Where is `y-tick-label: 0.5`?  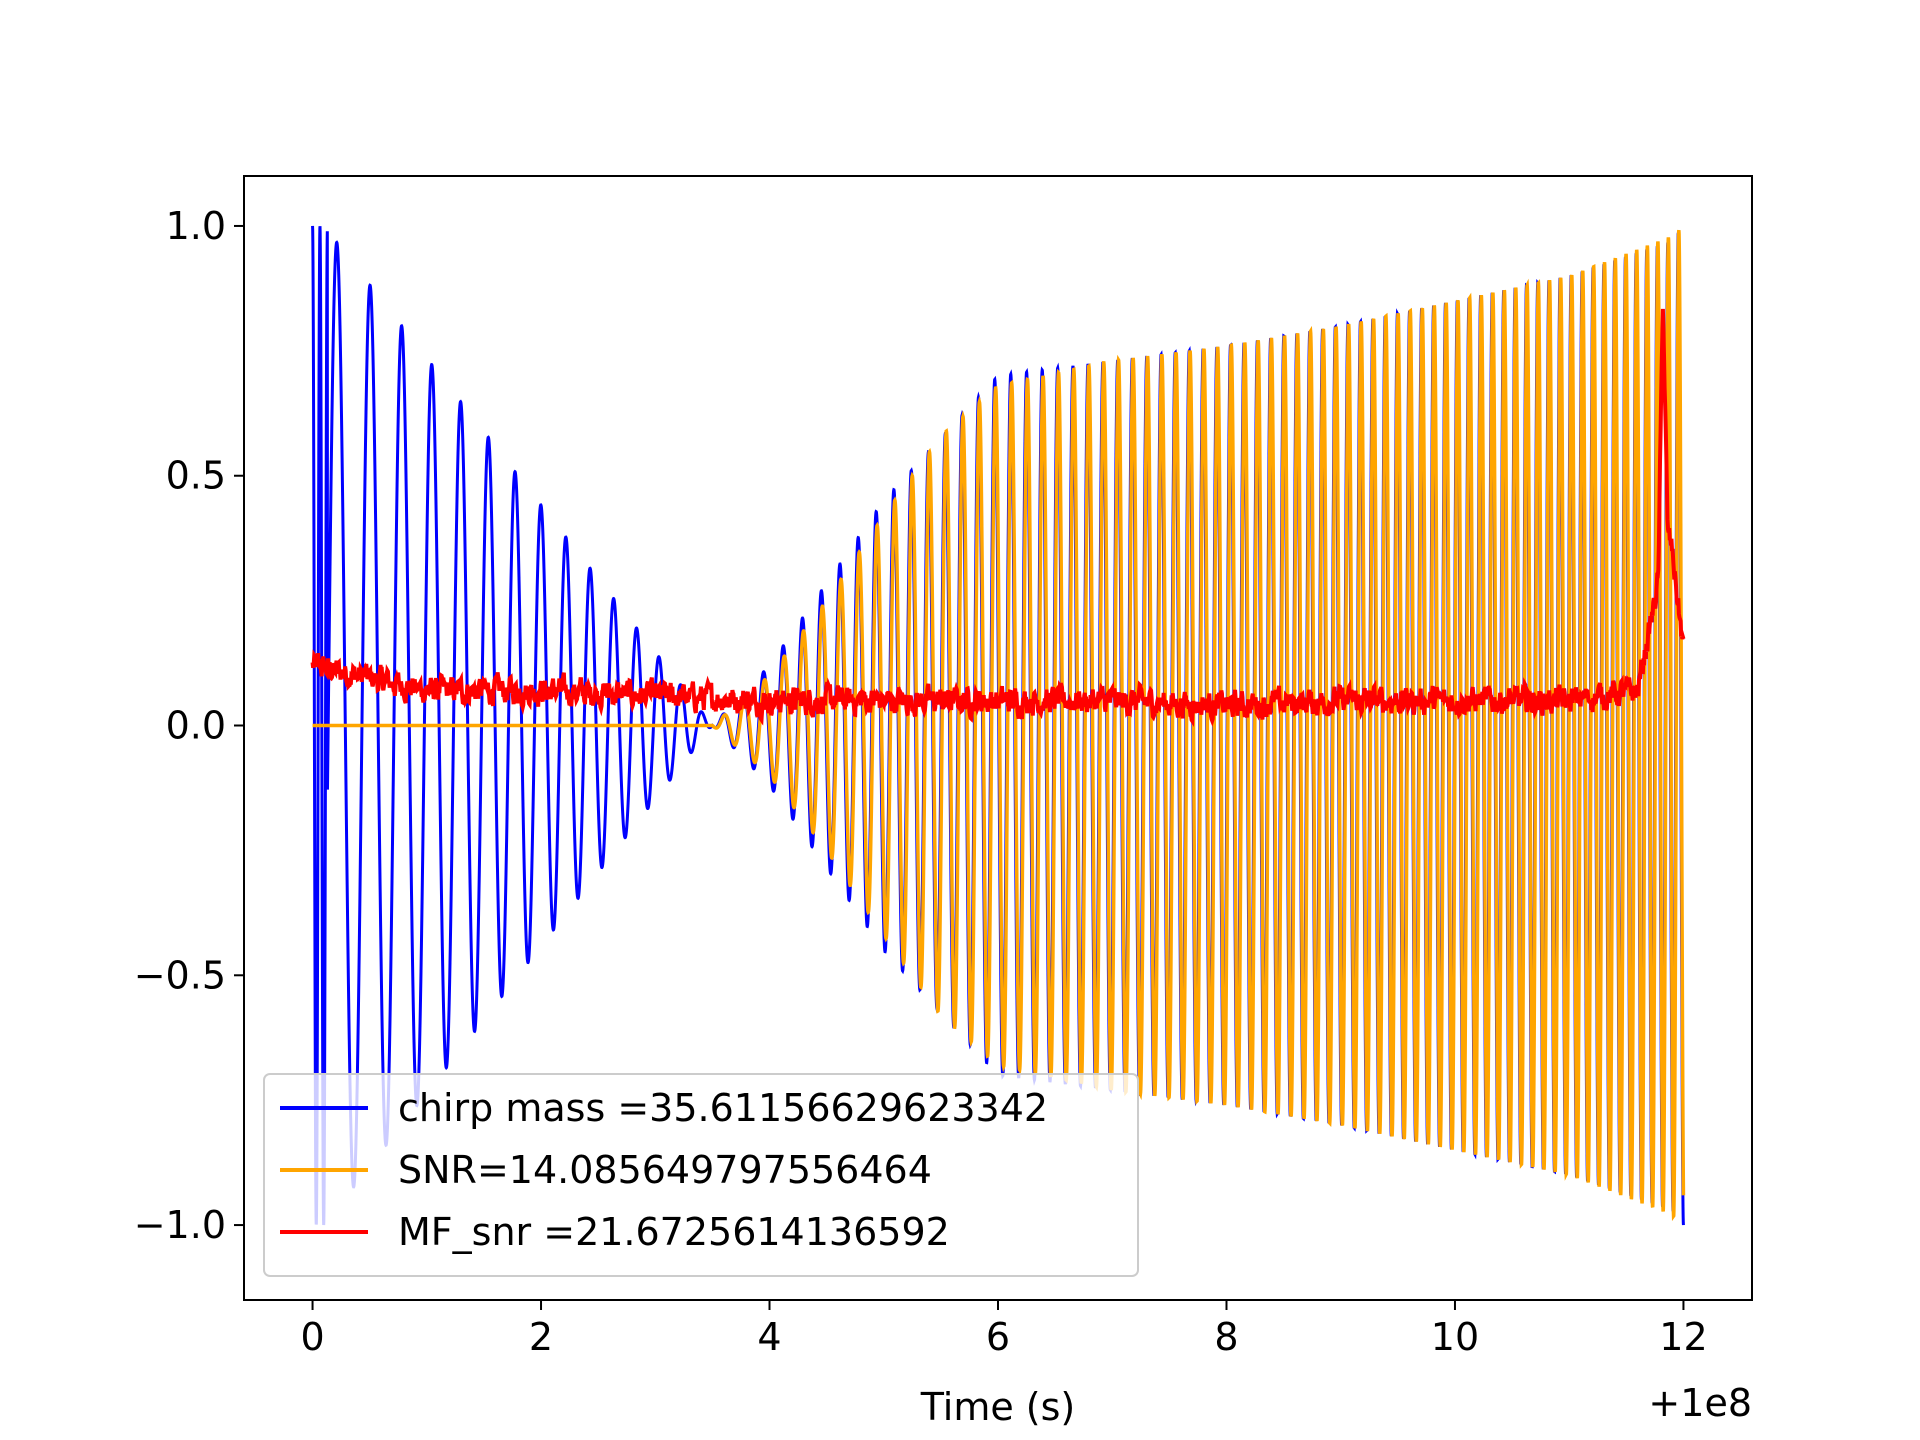
y-tick-label: 0.5 is located at coordinates (196, 476).